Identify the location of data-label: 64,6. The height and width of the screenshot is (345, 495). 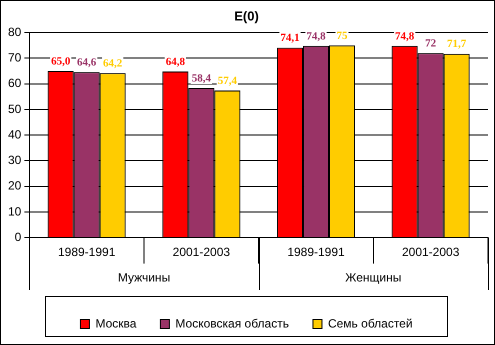
(87, 62).